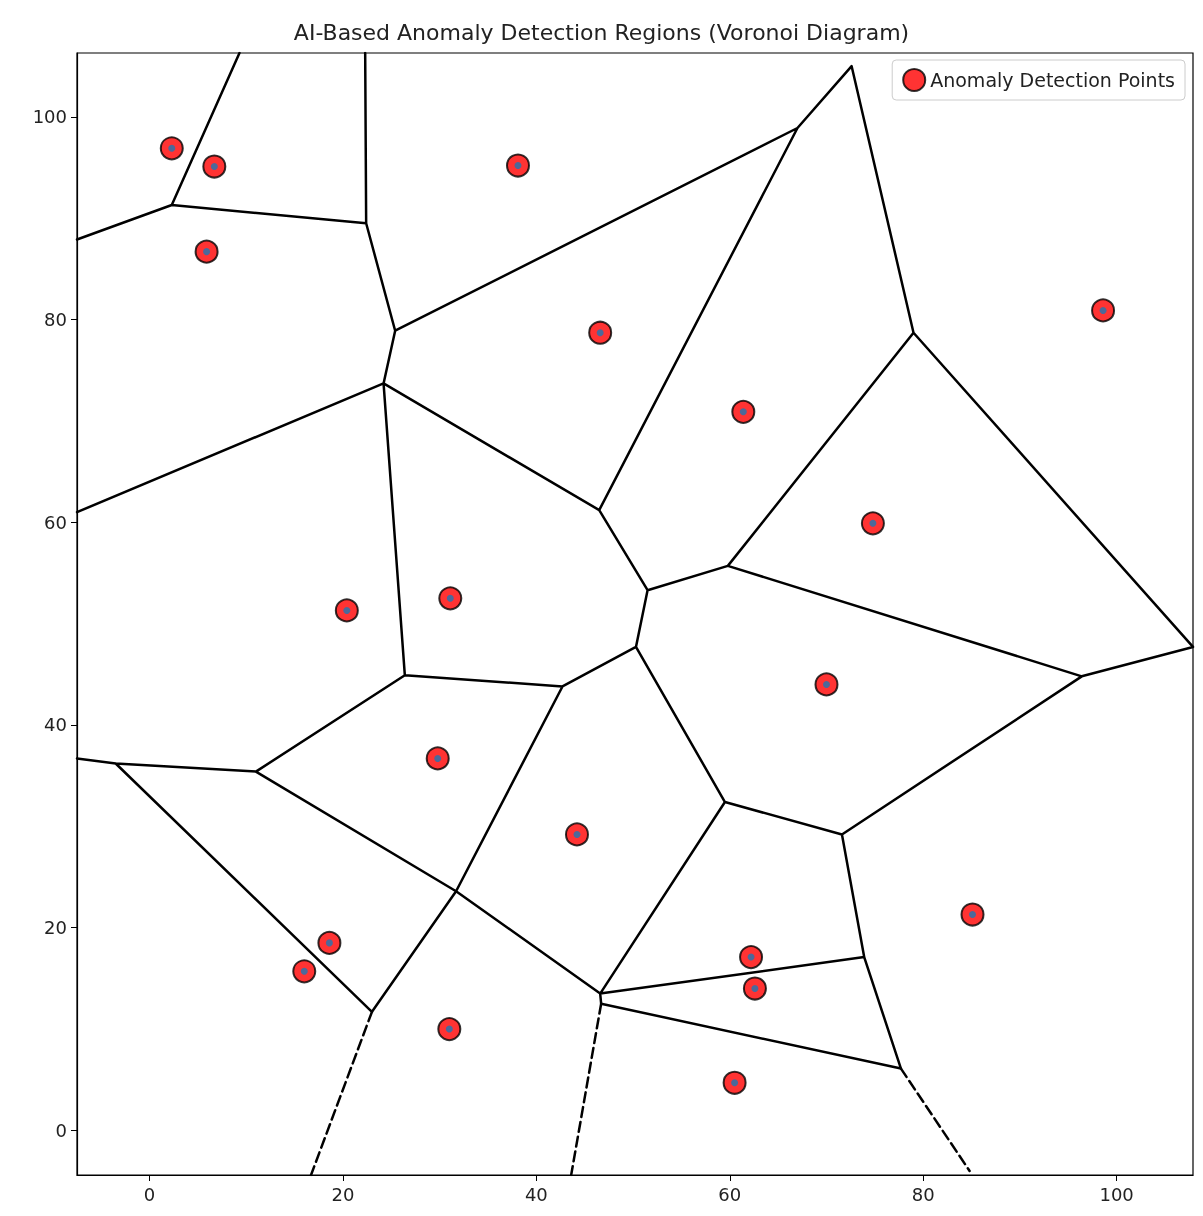 This screenshot has height=1216, width=1203. Describe the element at coordinates (149, 1194) in the screenshot. I see `x-tick-label: 0` at that location.